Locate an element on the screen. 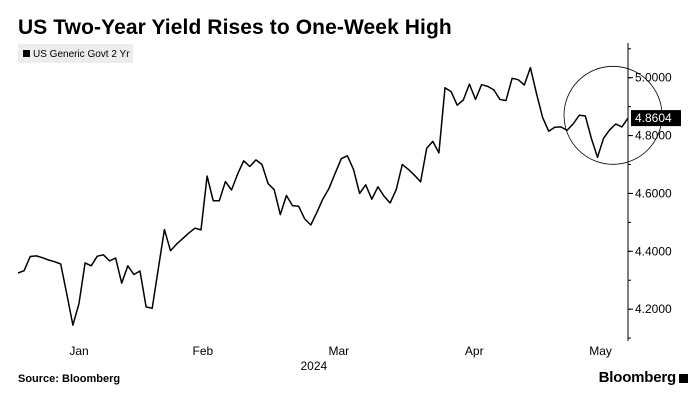 The width and height of the screenshot is (700, 404). source-note: Source: Bloomberg is located at coordinates (69, 379).